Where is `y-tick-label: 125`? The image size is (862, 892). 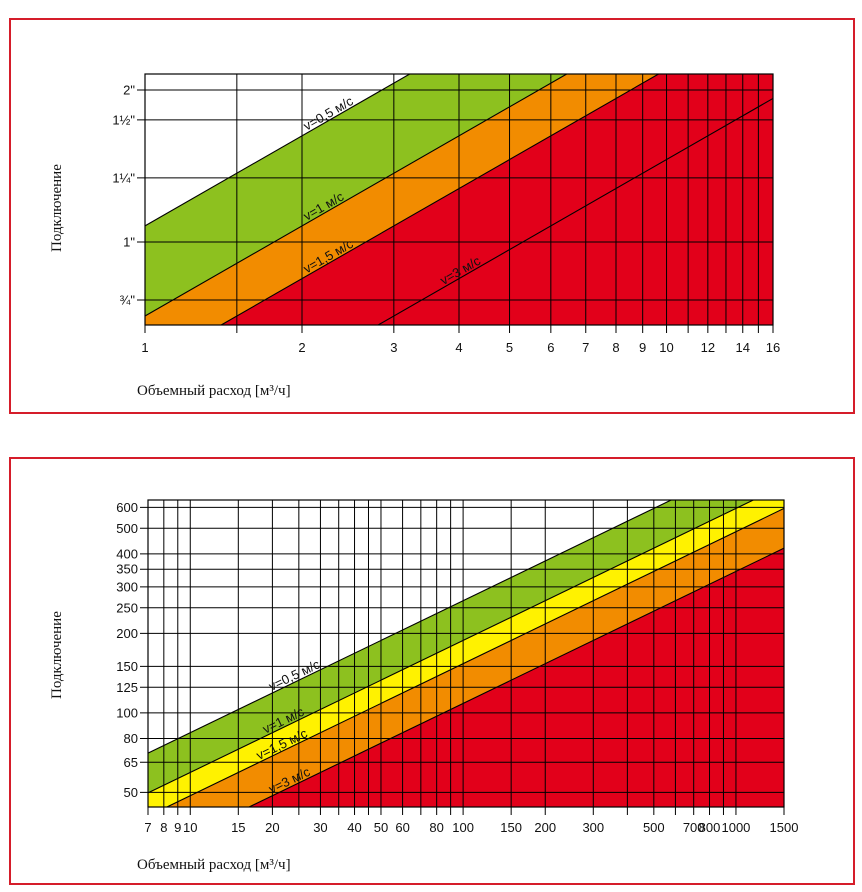 y-tick-label: 125 is located at coordinates (127, 687).